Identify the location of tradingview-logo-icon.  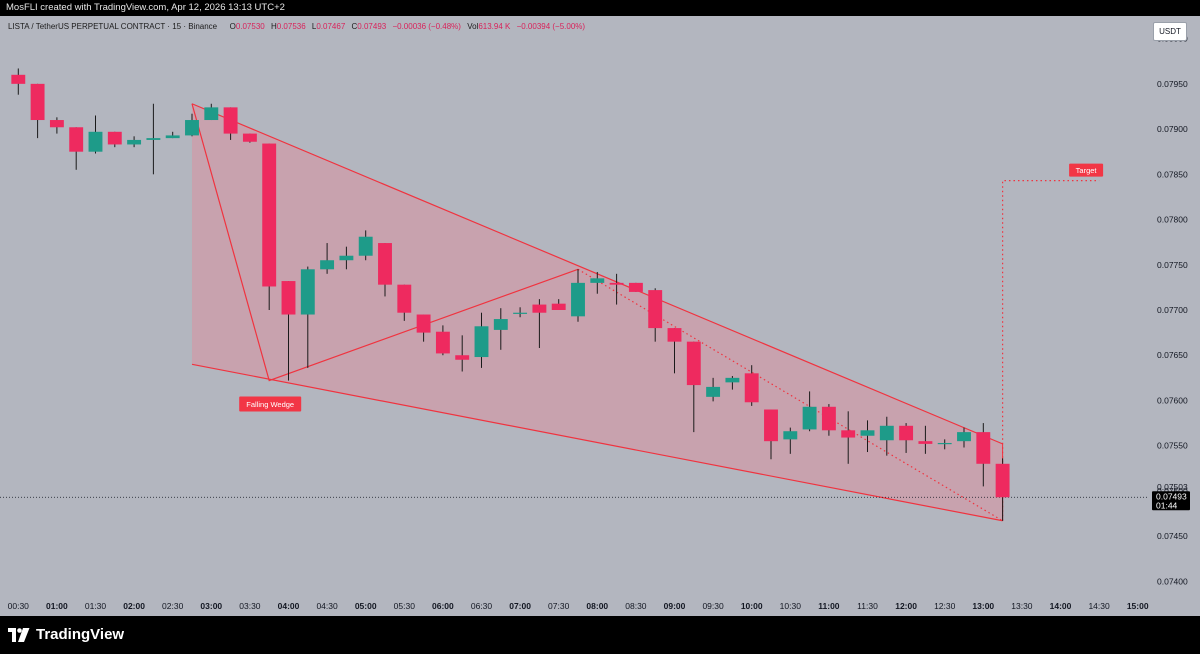
(19, 634).